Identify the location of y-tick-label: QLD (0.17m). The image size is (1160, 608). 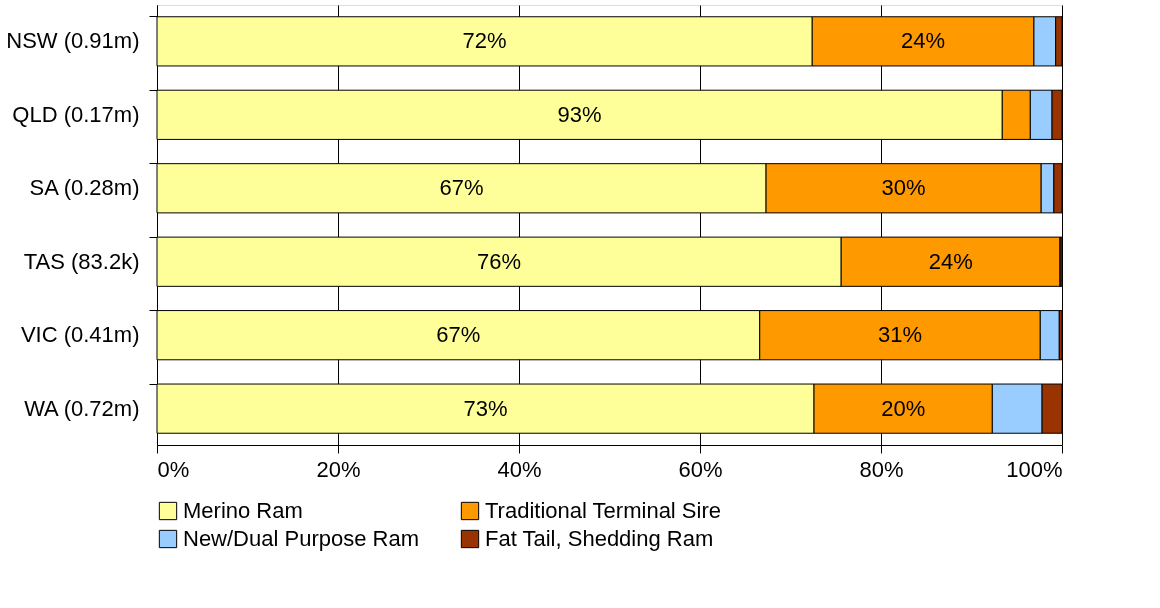
(76, 114).